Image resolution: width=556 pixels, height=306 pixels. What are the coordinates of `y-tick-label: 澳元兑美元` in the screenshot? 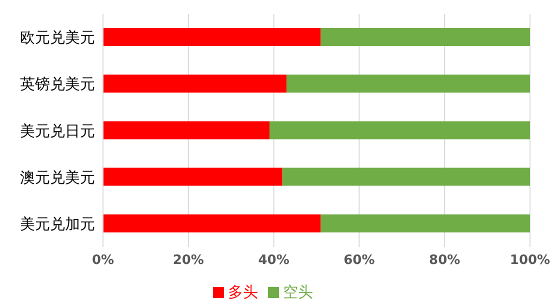 It's located at (57, 177).